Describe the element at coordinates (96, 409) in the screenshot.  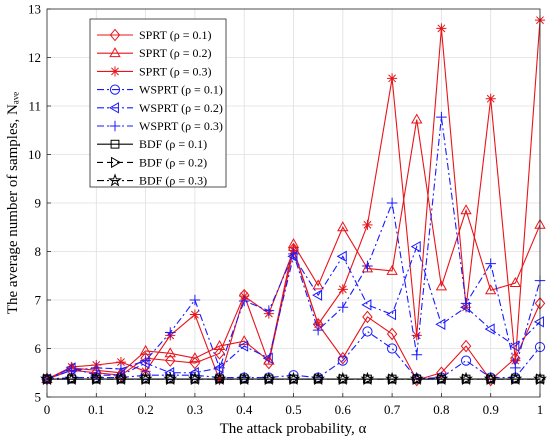
I see `x-tick-label: 0.1` at that location.